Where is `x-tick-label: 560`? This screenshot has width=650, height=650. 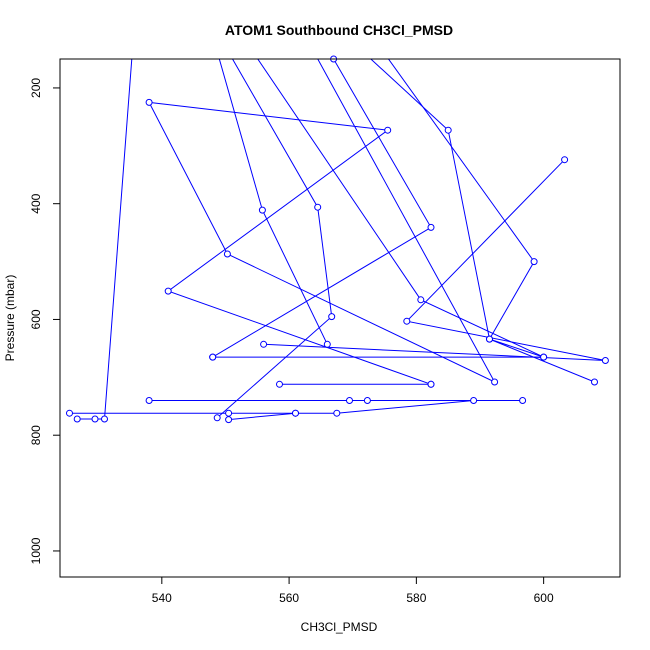 x-tick-label: 560 is located at coordinates (289, 598).